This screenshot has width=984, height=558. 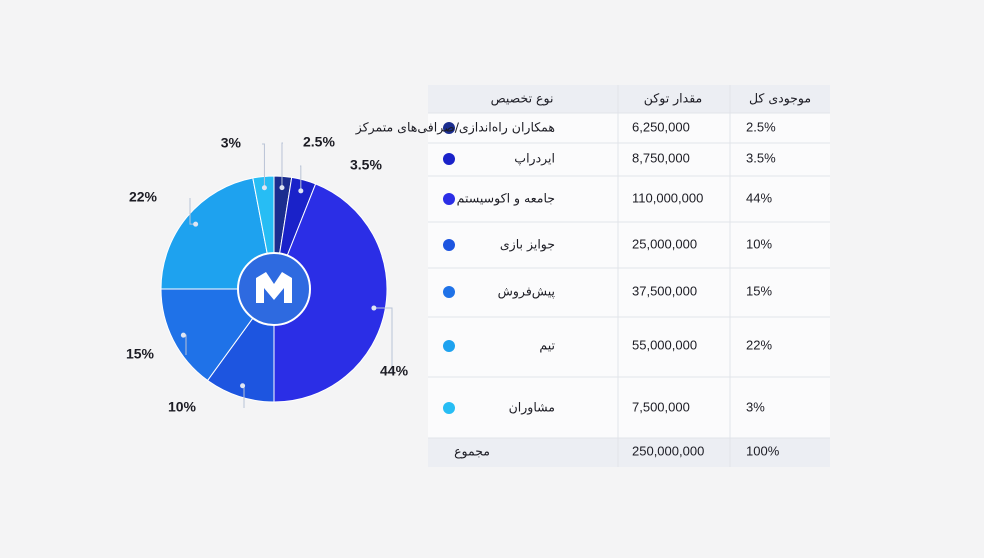 I want to click on share: 10%, so click(x=759, y=243).